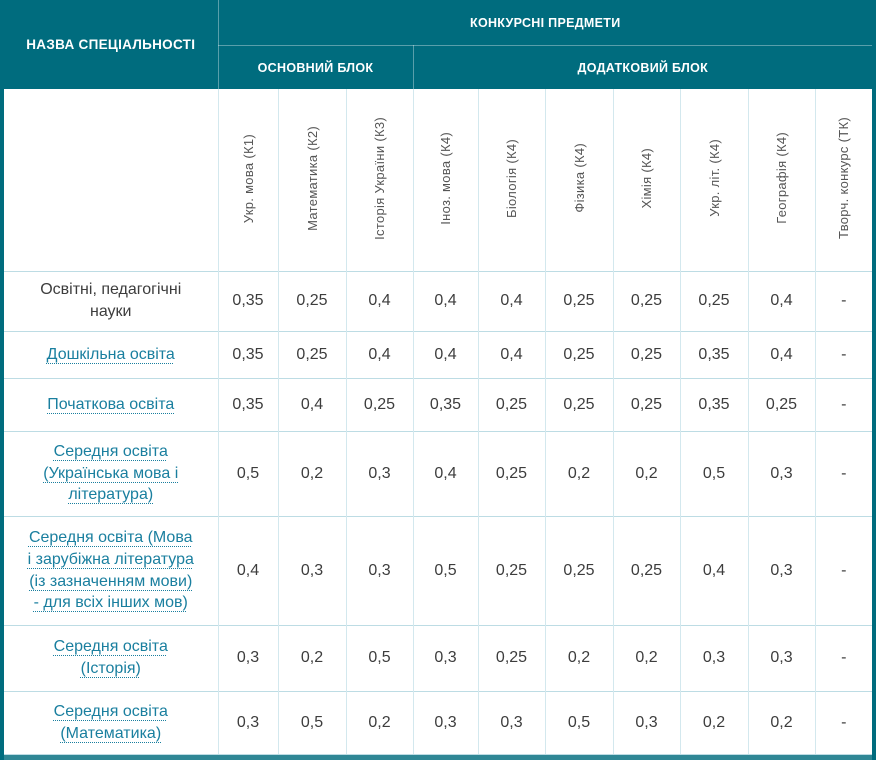 This screenshot has width=876, height=762. I want to click on subject-column-label: Хімія (К4), so click(646, 178).